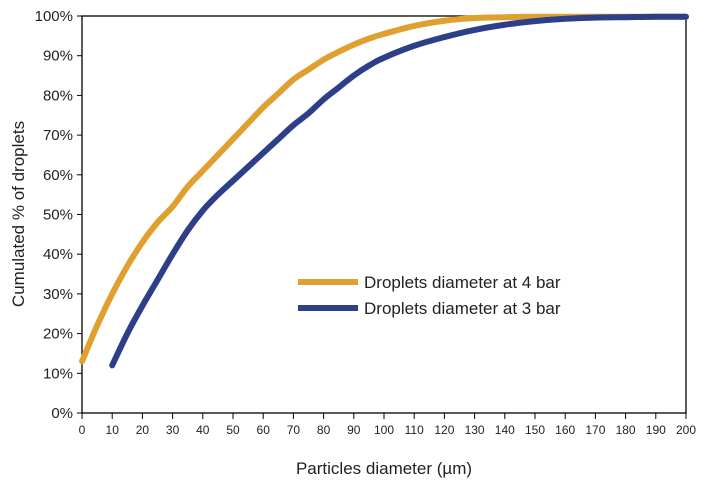  What do you see at coordinates (324, 430) in the screenshot?
I see `x-tick-label: 80` at bounding box center [324, 430].